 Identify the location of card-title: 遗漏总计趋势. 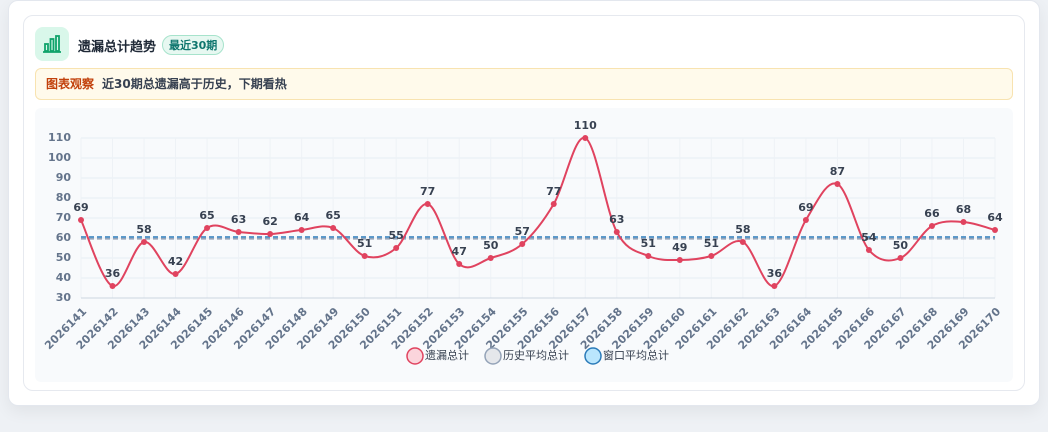
(117, 47).